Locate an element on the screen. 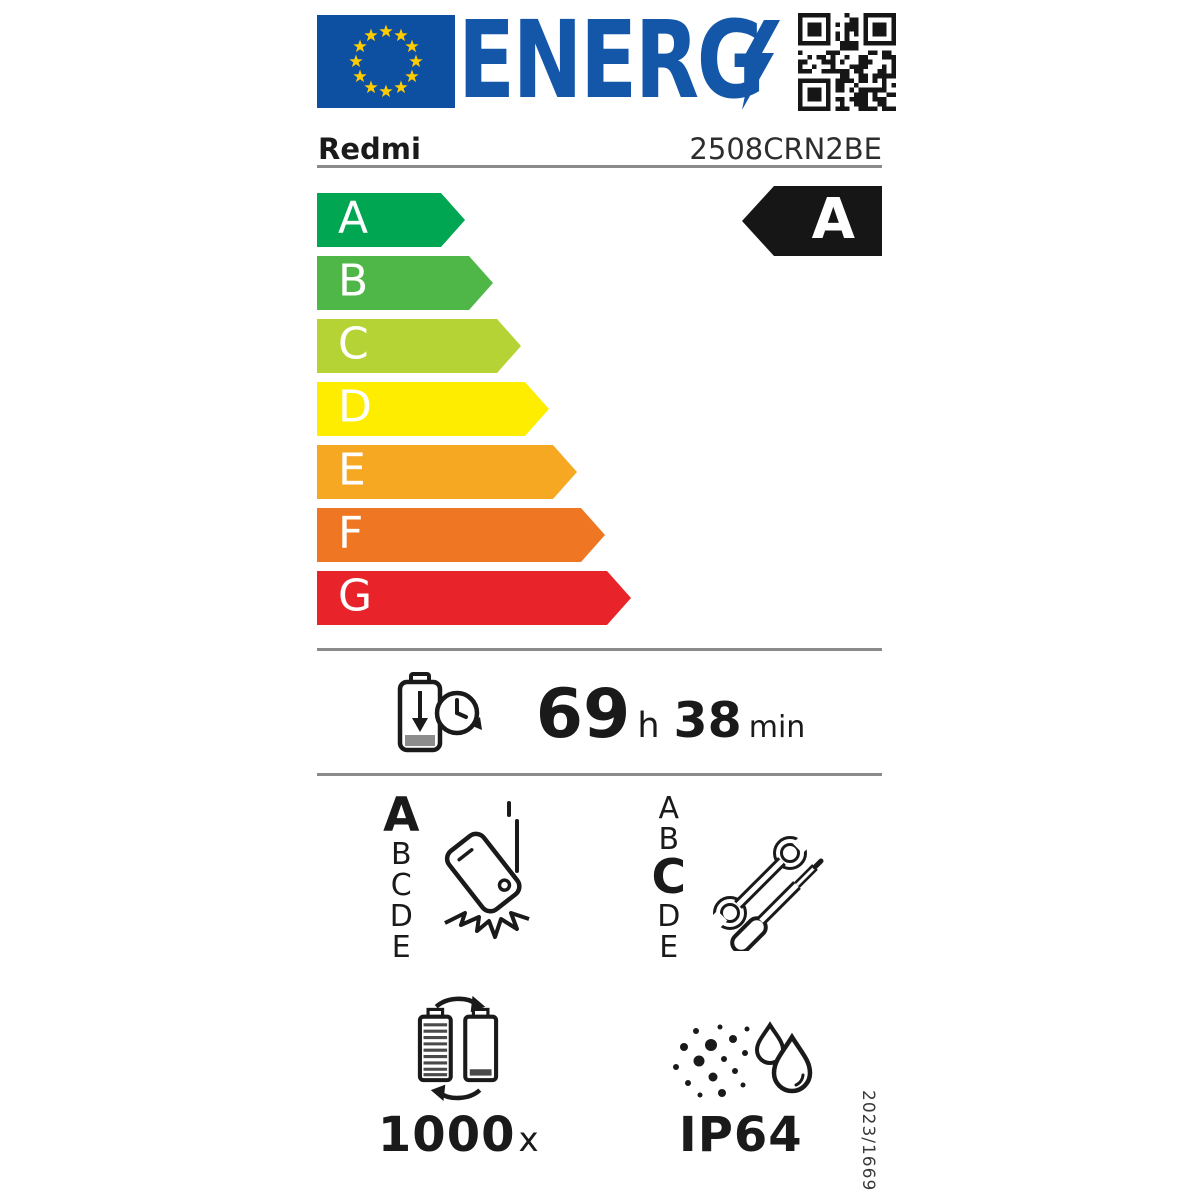 Image resolution: width=1200 pixels, height=1200 pixels. battery-endurance: 69 h 38 min is located at coordinates (599, 714).